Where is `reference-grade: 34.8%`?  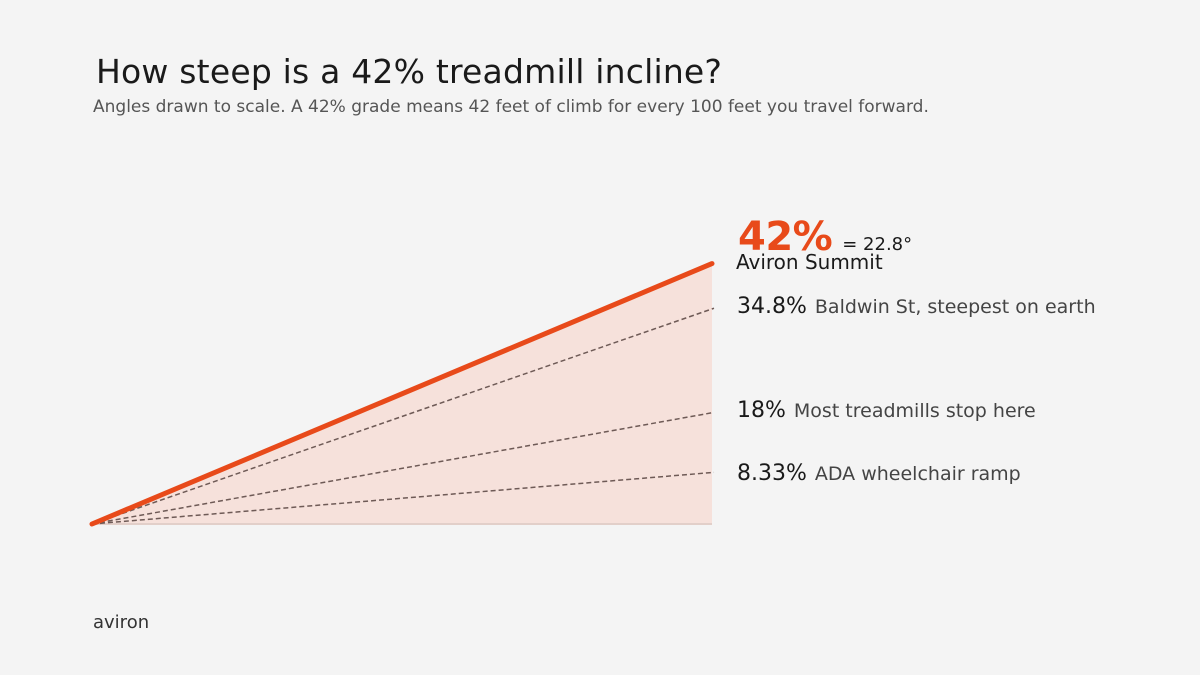 reference-grade: 34.8% is located at coordinates (772, 307).